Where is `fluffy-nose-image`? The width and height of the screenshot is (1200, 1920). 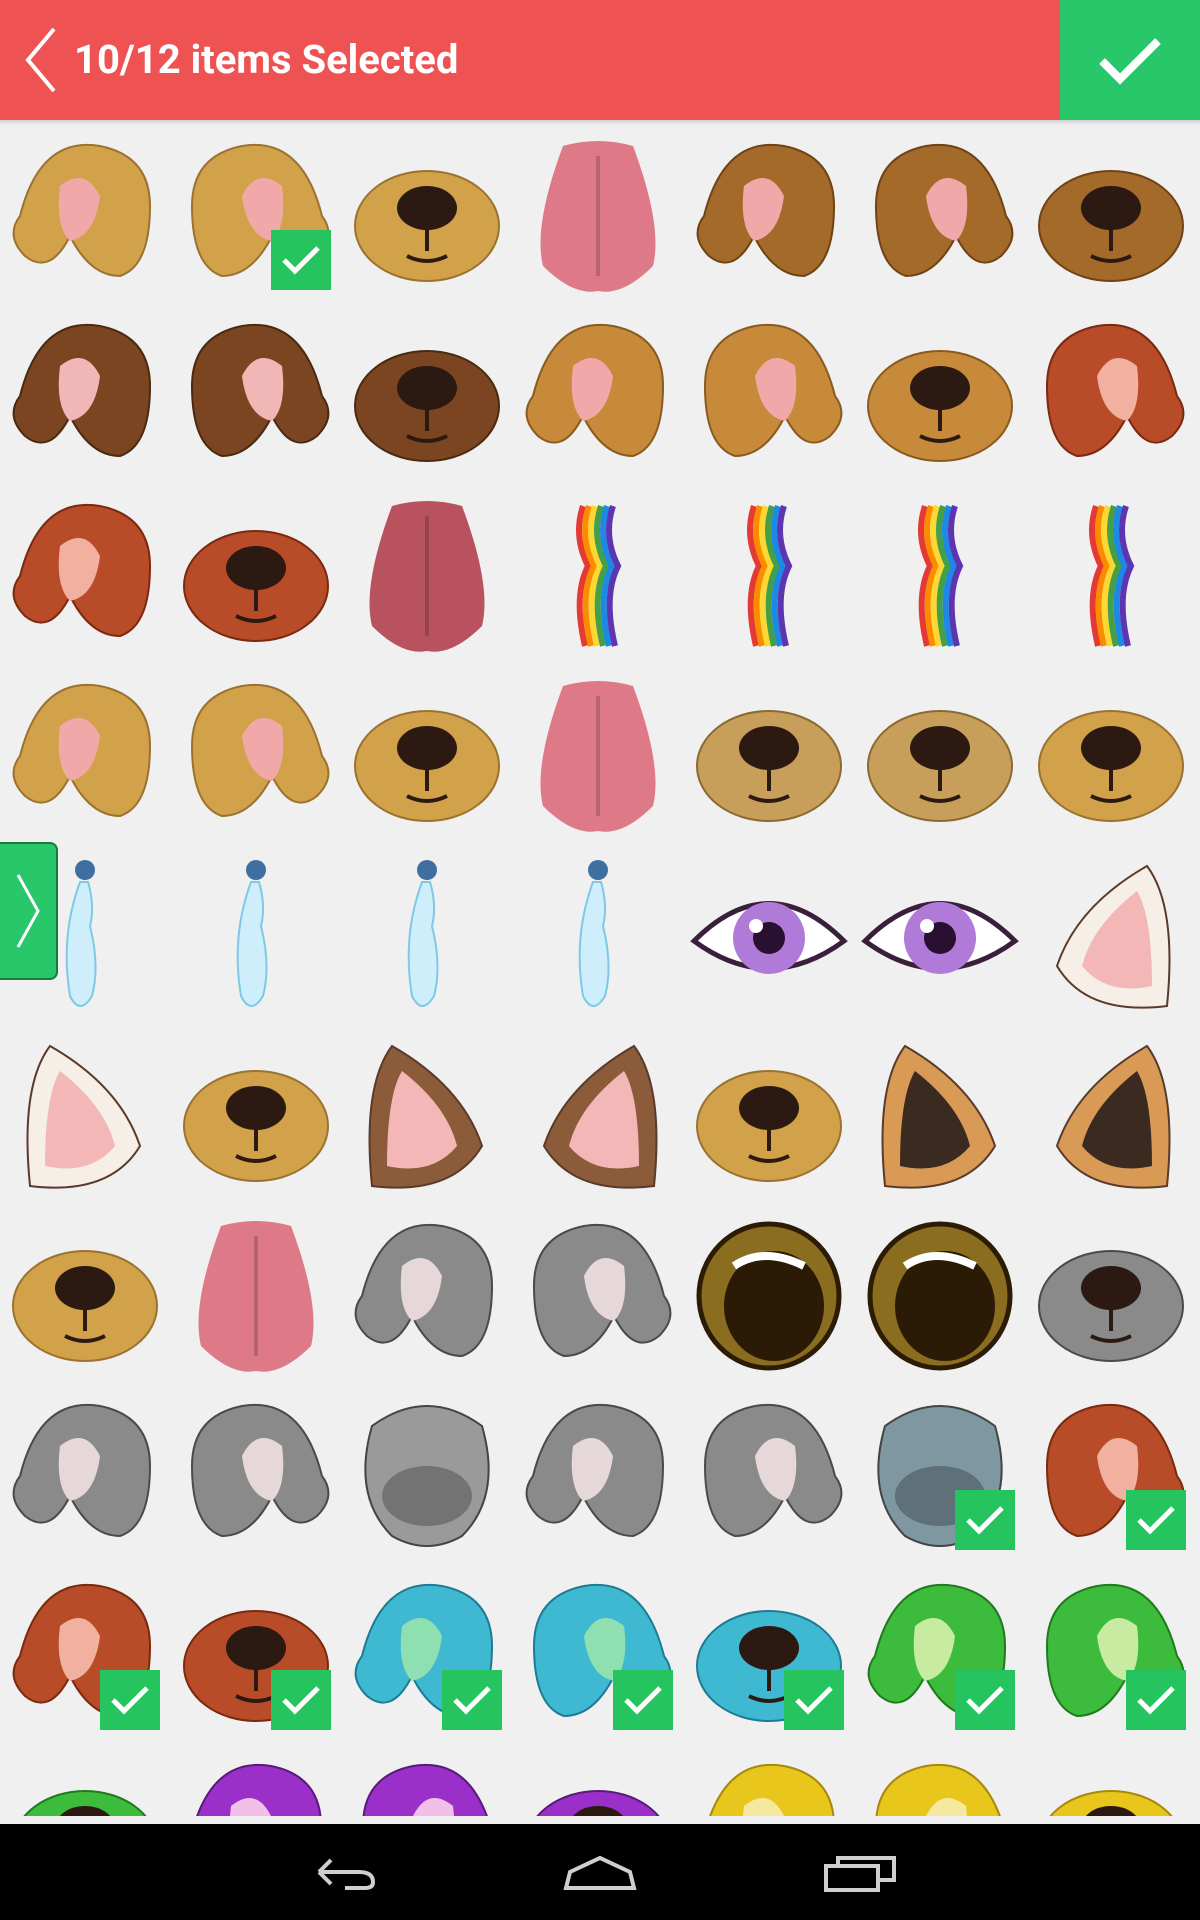
fluffy-nose-image is located at coordinates (427, 766).